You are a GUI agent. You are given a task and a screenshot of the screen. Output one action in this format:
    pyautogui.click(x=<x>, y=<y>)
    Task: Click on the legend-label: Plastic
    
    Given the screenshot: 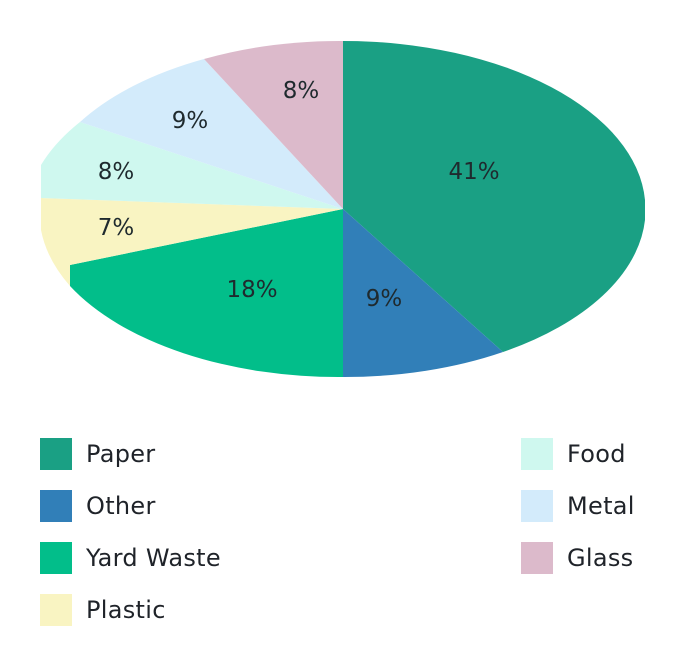 What is the action you would take?
    pyautogui.click(x=126, y=610)
    